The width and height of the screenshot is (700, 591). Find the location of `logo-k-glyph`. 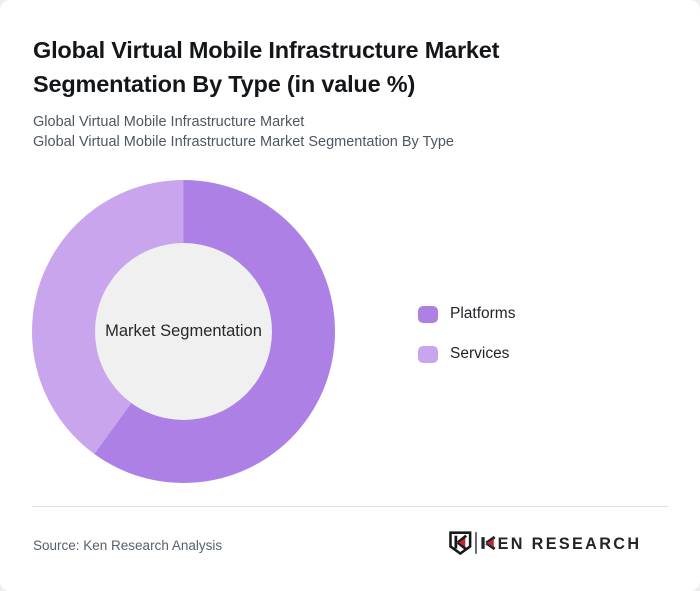

logo-k-glyph is located at coordinates (488, 543).